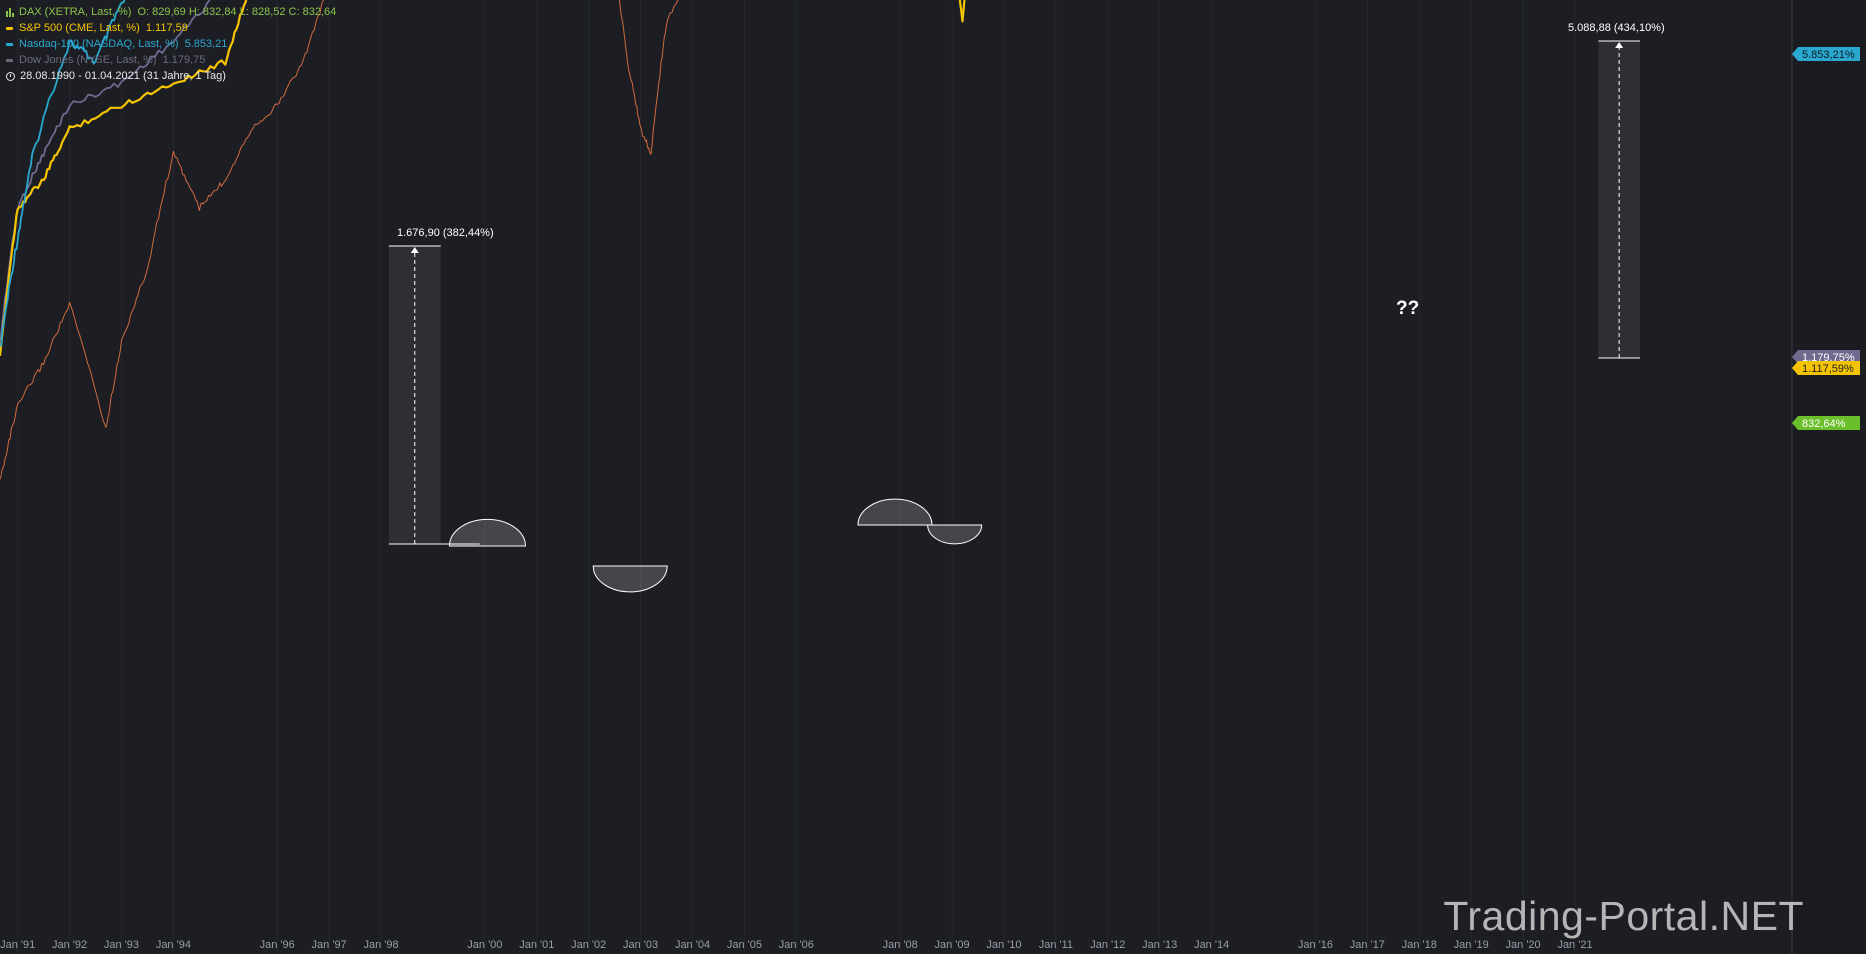 The height and width of the screenshot is (954, 1866). Describe the element at coordinates (1471, 945) in the screenshot. I see `x-tick-label: Jan '19` at that location.